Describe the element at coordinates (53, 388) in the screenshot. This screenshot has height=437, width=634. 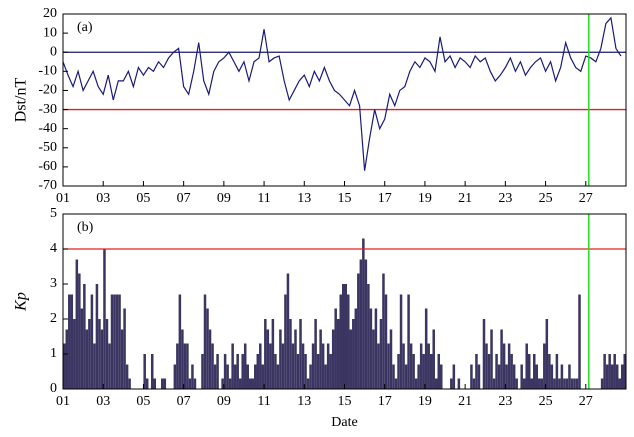
I see `y-tick-label: 0` at that location.